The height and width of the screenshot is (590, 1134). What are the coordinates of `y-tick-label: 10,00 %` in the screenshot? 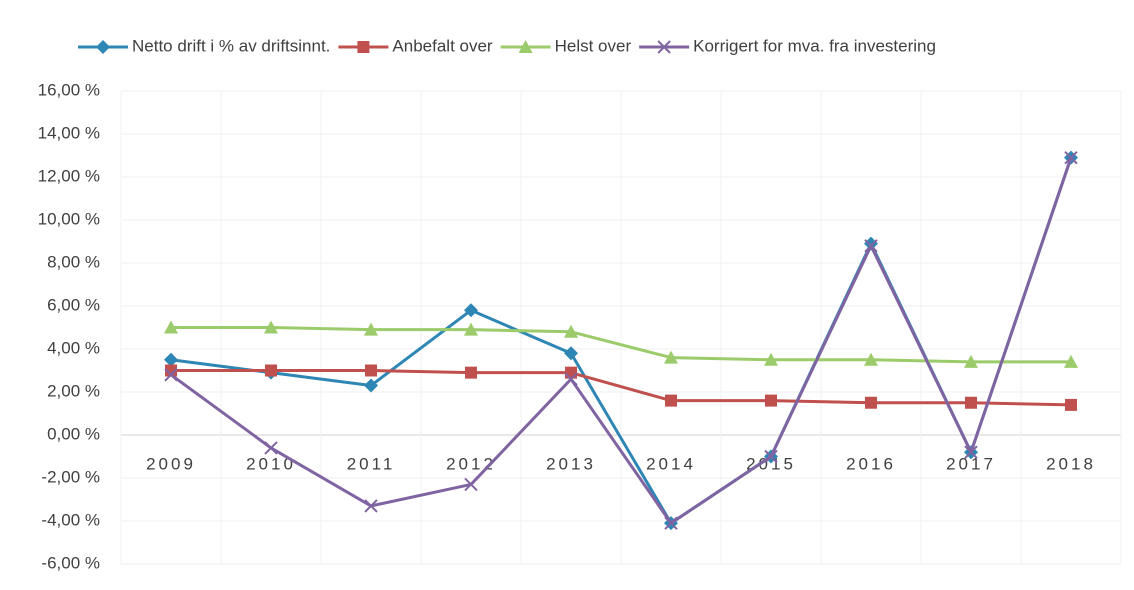 It's located at (69, 218).